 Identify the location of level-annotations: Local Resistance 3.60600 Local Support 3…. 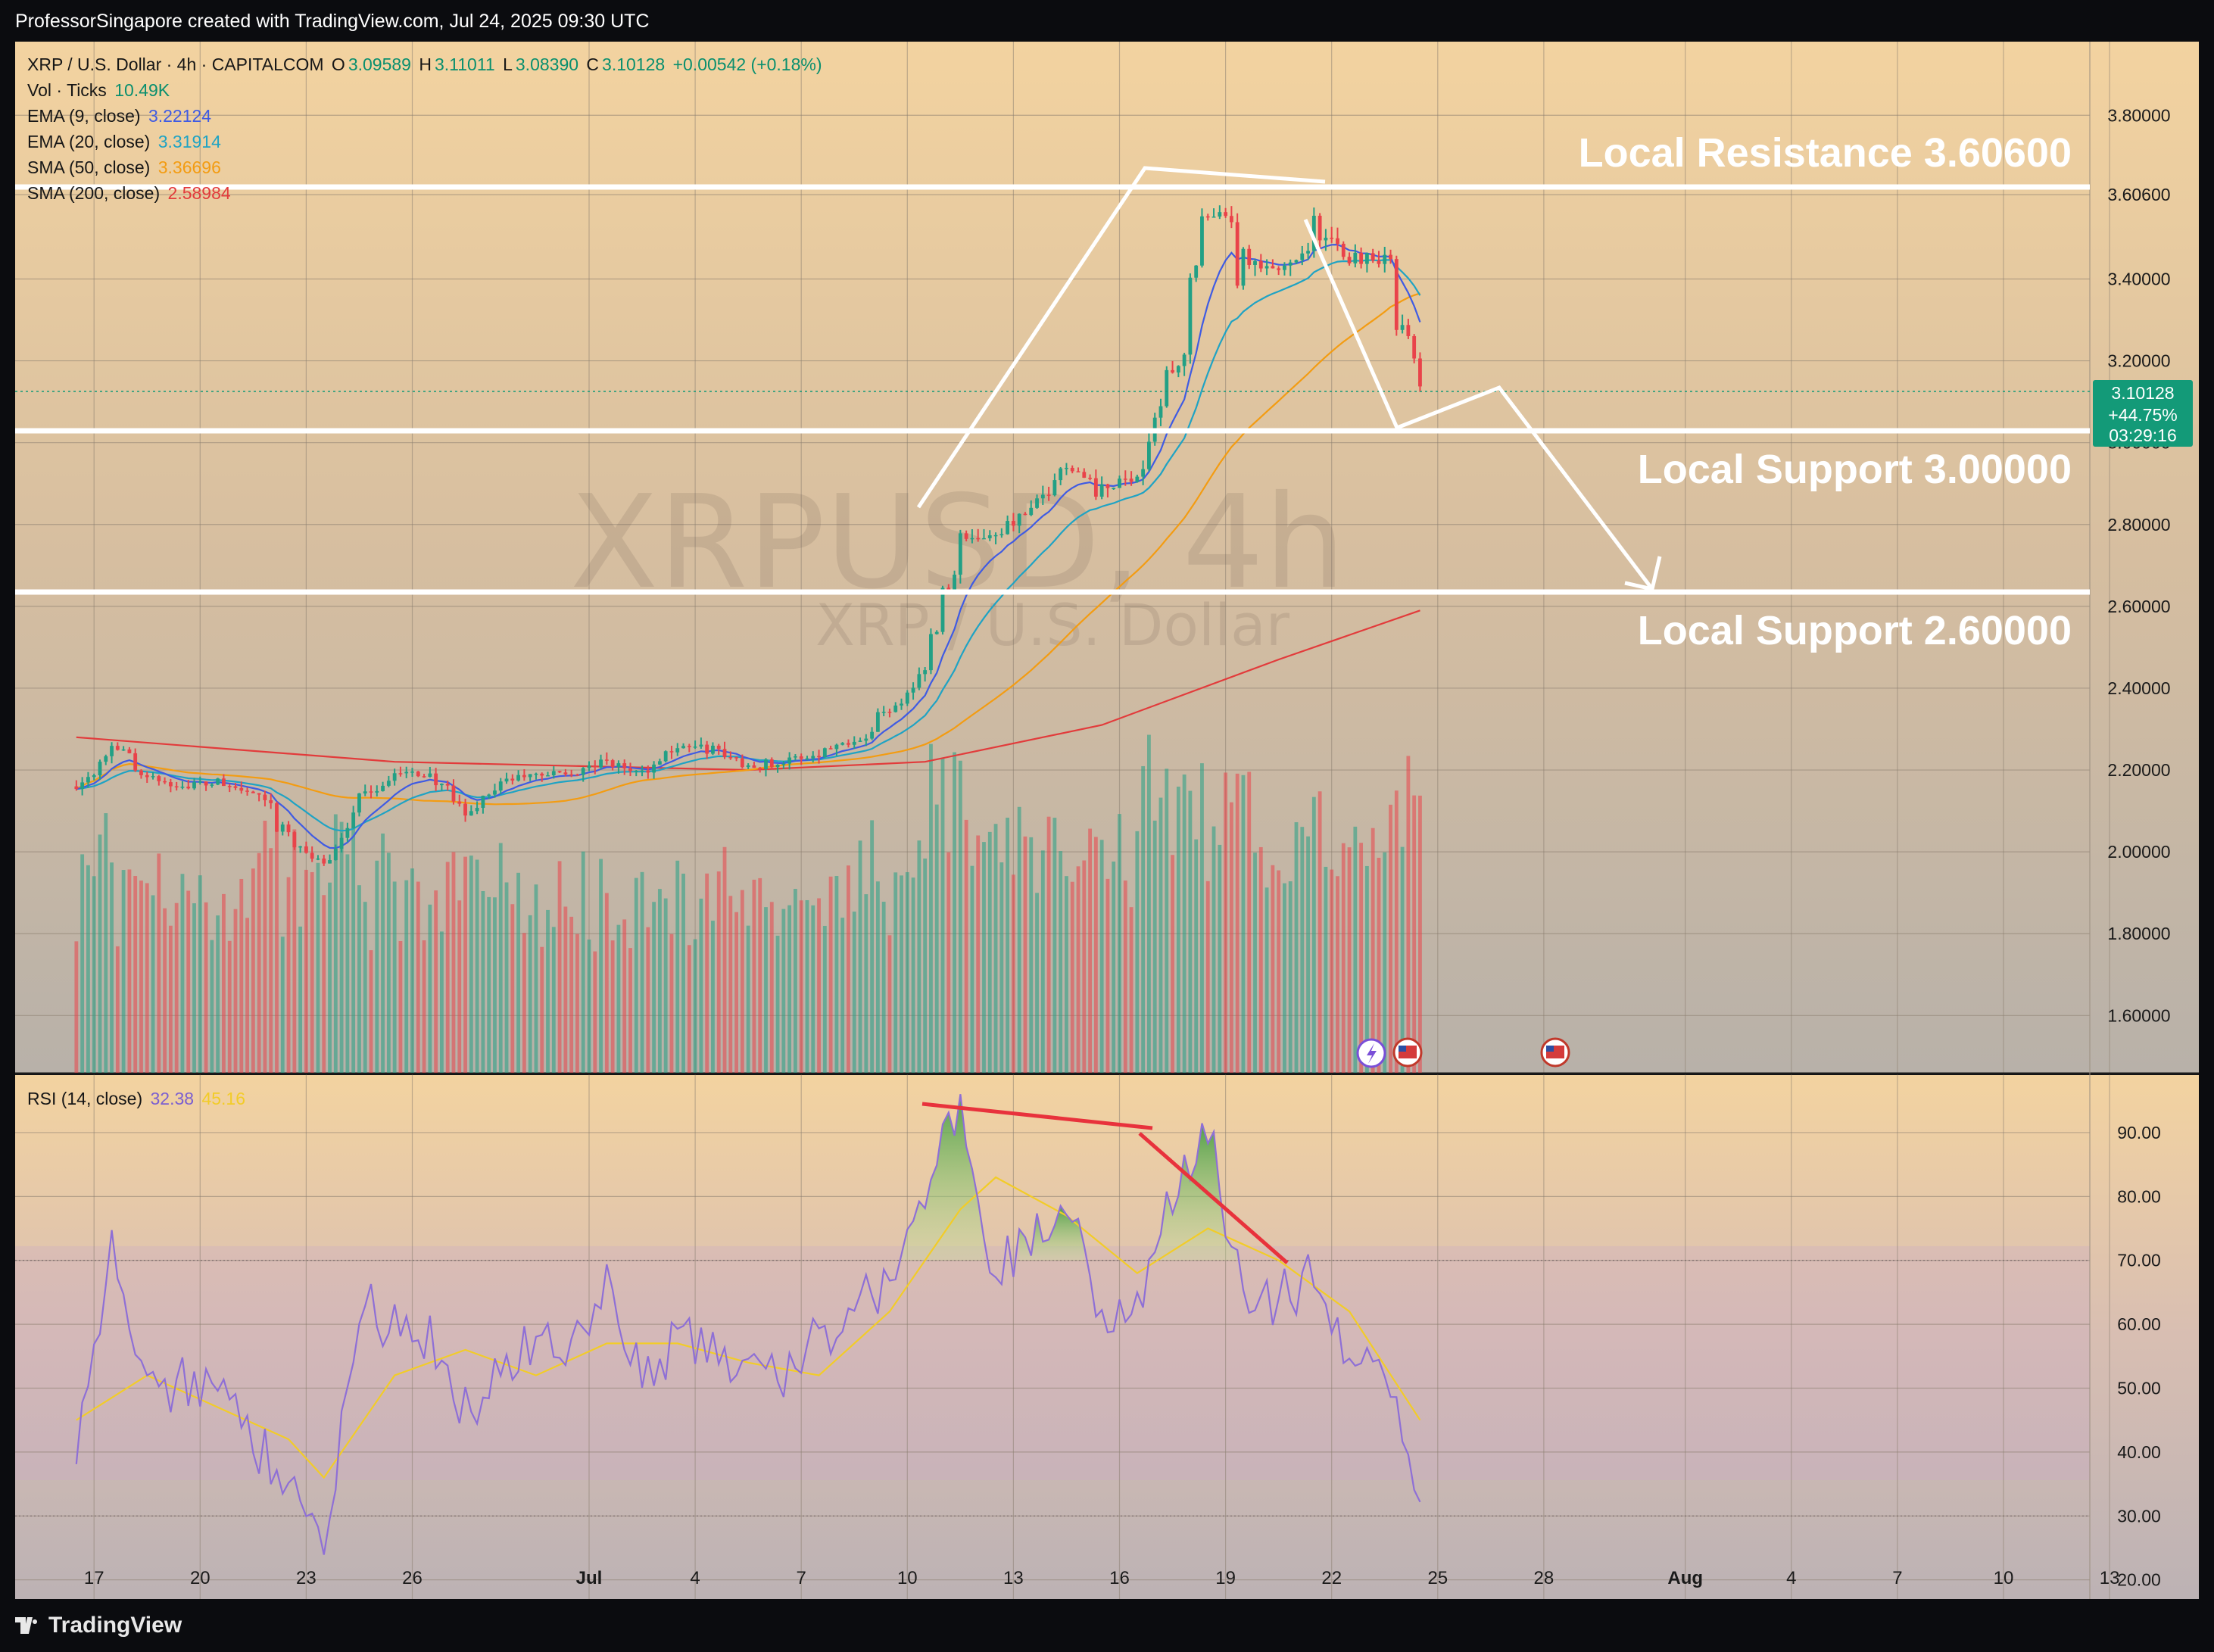
(1826, 391).